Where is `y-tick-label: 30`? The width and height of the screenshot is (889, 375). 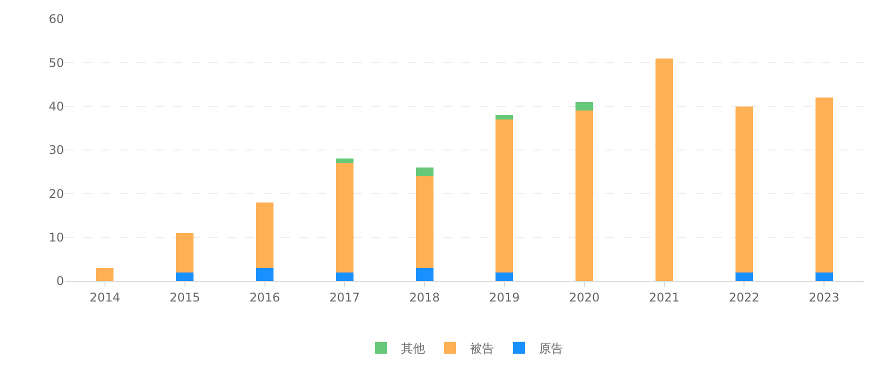
y-tick-label: 30 is located at coordinates (56, 150).